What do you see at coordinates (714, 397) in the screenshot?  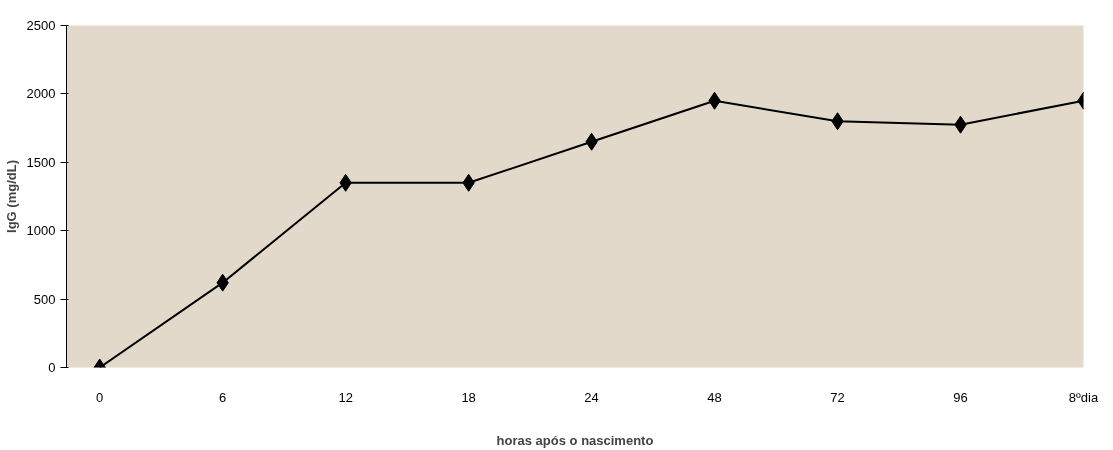 I see `x-tick-label: 48` at bounding box center [714, 397].